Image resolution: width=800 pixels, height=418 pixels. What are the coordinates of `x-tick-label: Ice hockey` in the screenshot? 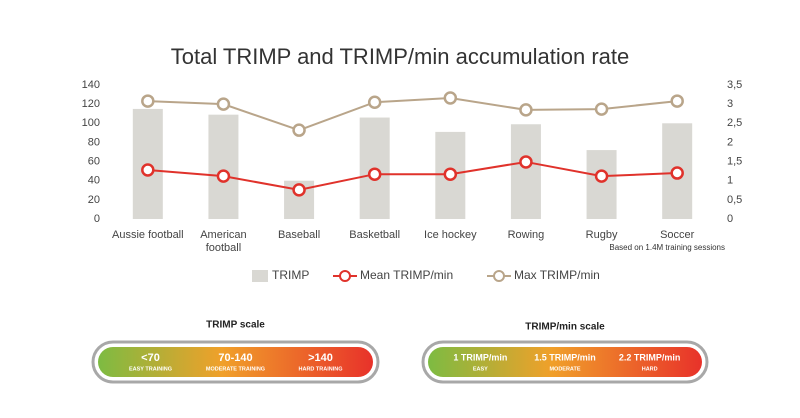 It's located at (450, 235).